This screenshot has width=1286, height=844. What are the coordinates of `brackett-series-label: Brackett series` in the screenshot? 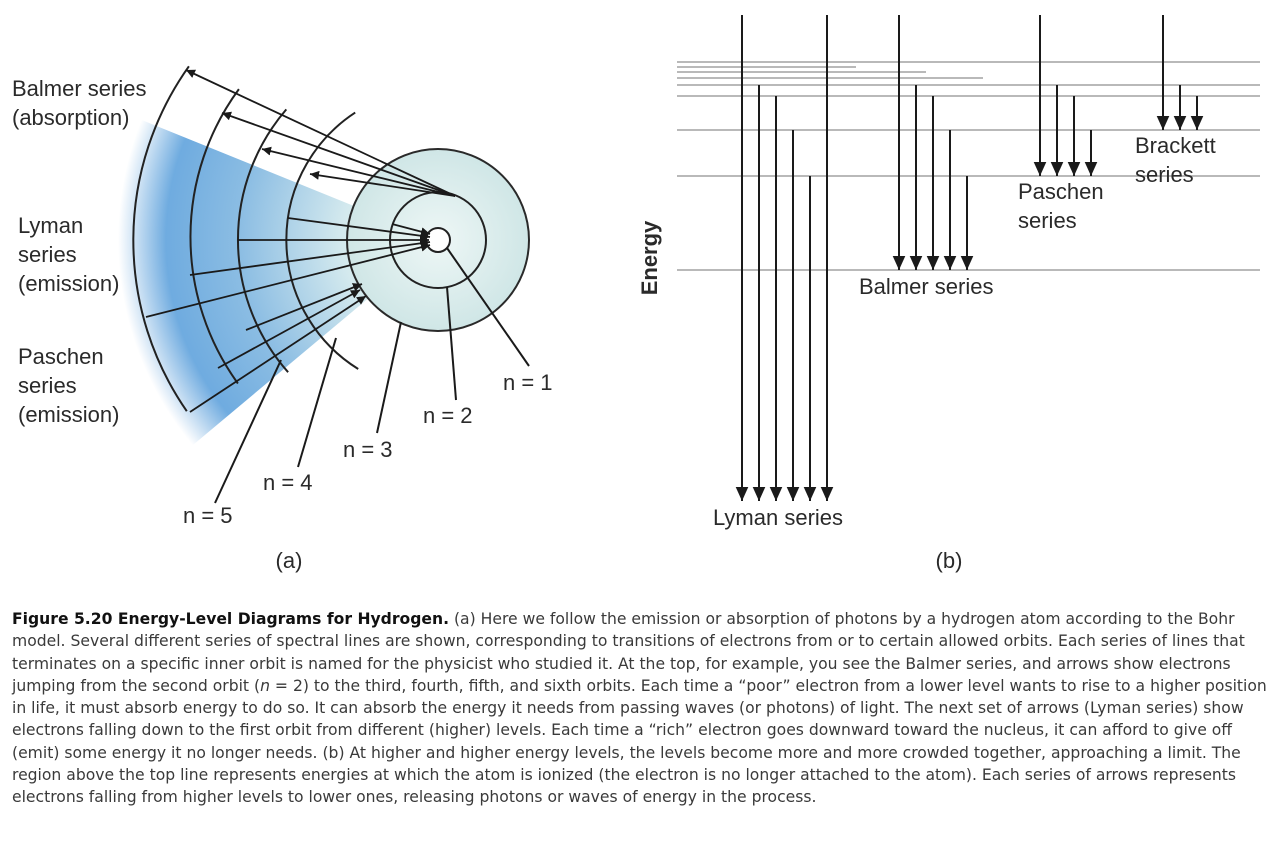 It's located at (1178, 160).